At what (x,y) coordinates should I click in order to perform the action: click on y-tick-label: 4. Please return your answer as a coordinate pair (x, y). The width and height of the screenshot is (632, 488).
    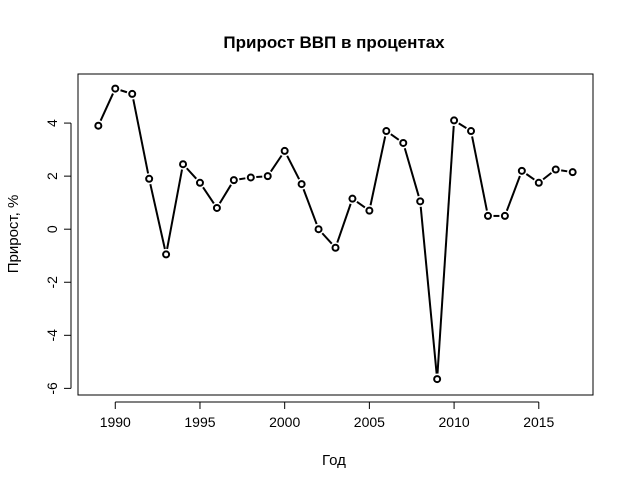
    Looking at the image, I should click on (52, 123).